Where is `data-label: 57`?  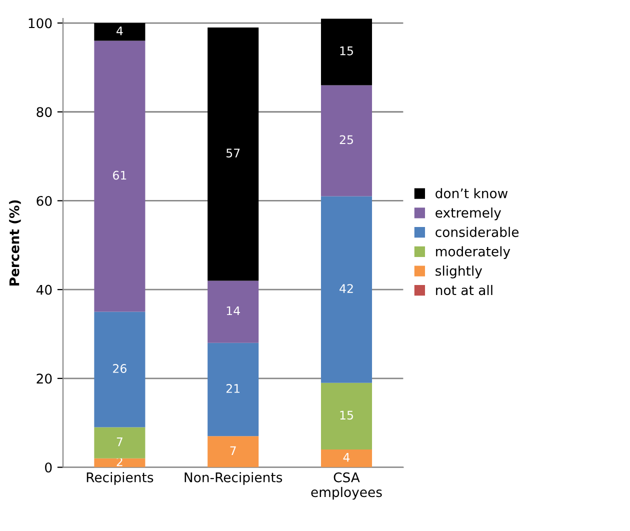
data-label: 57 is located at coordinates (233, 153).